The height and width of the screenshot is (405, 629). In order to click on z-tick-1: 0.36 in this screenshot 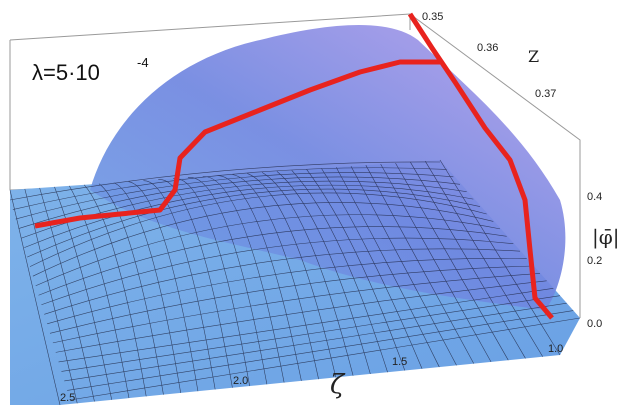, I will do `click(487, 48)`.